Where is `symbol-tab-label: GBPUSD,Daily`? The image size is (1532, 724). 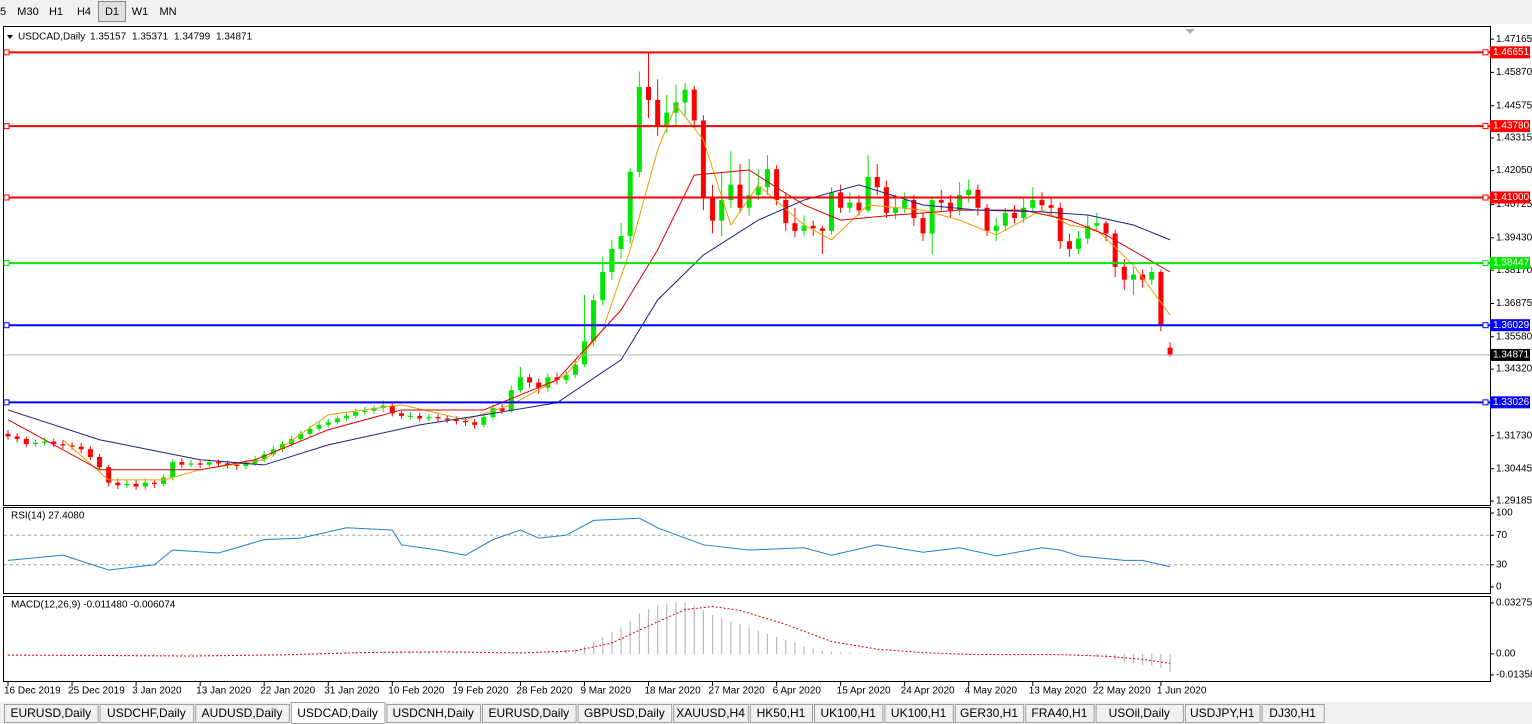 symbol-tab-label: GBPUSD,Daily is located at coordinates (624, 713).